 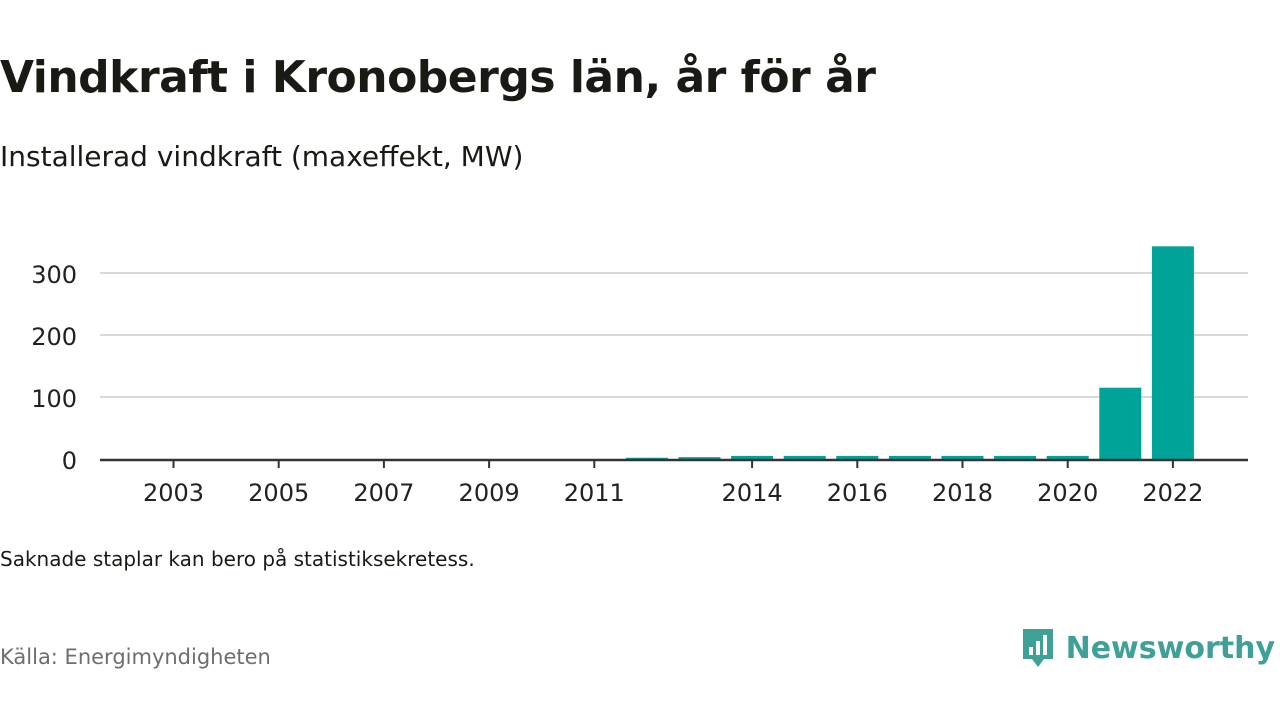 What do you see at coordinates (1015, 457) in the screenshot?
I see `bar-2019` at bounding box center [1015, 457].